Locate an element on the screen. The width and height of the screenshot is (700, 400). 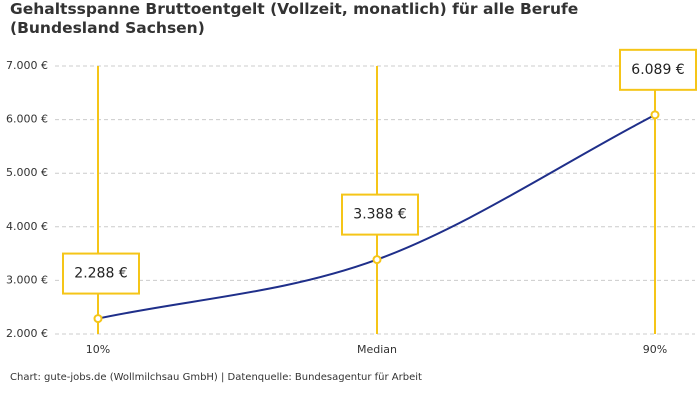
value-label: 6.089 € is located at coordinates (657, 70).